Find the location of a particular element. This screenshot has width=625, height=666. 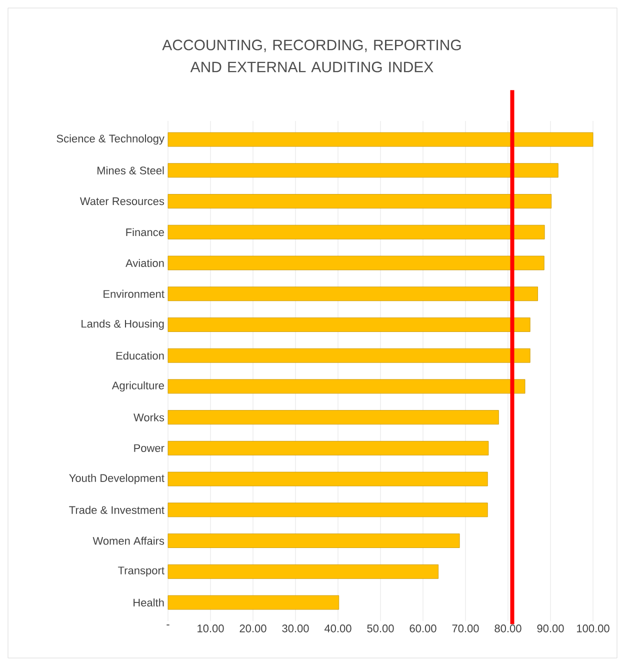

y-tick-label: Science & Technology is located at coordinates (110, 139).